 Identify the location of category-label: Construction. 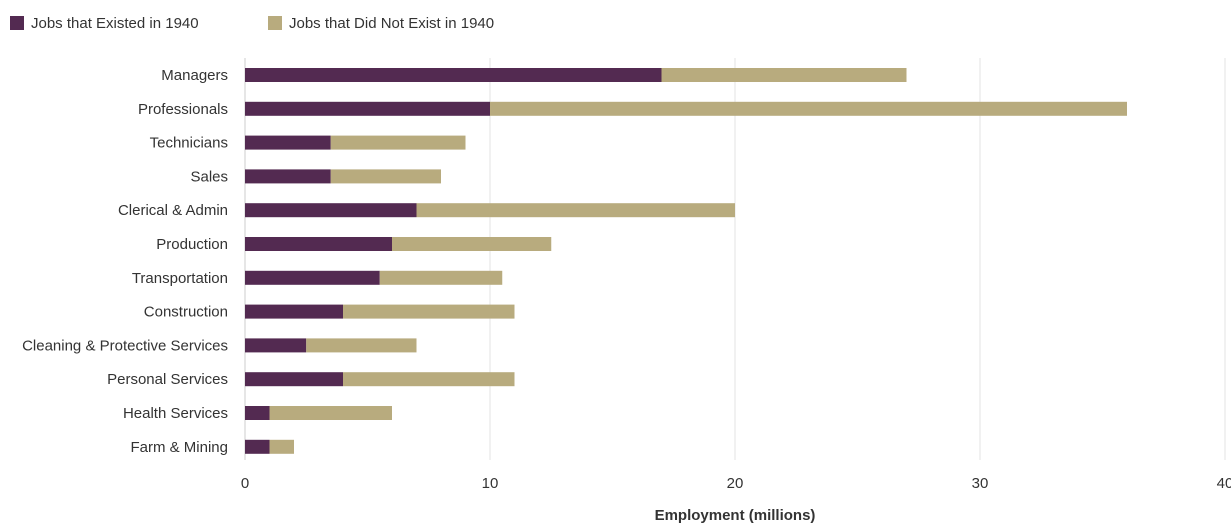
(186, 312).